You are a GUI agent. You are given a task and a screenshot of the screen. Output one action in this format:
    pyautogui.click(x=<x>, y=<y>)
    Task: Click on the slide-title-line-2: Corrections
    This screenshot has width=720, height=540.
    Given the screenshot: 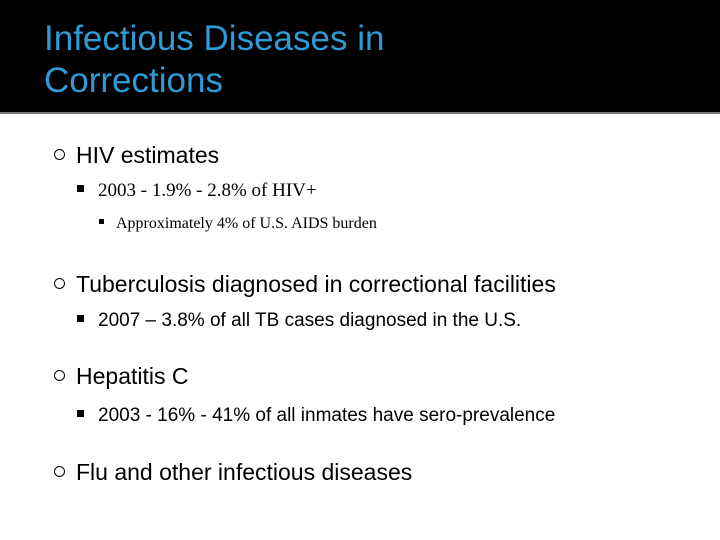 What is the action you would take?
    pyautogui.click(x=133, y=80)
    